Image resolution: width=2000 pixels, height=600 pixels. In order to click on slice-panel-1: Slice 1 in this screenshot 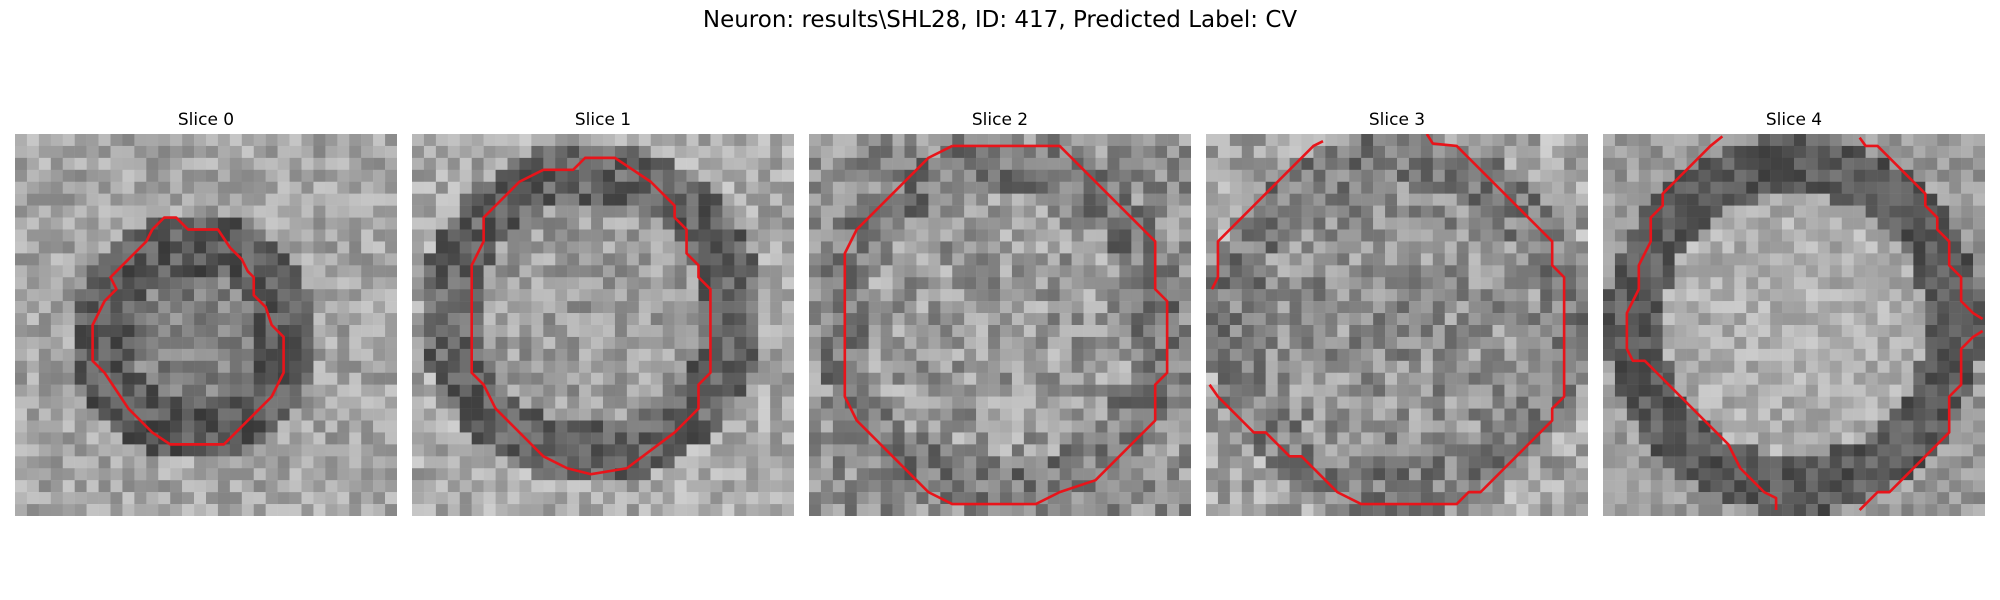, I will do `click(603, 312)`.